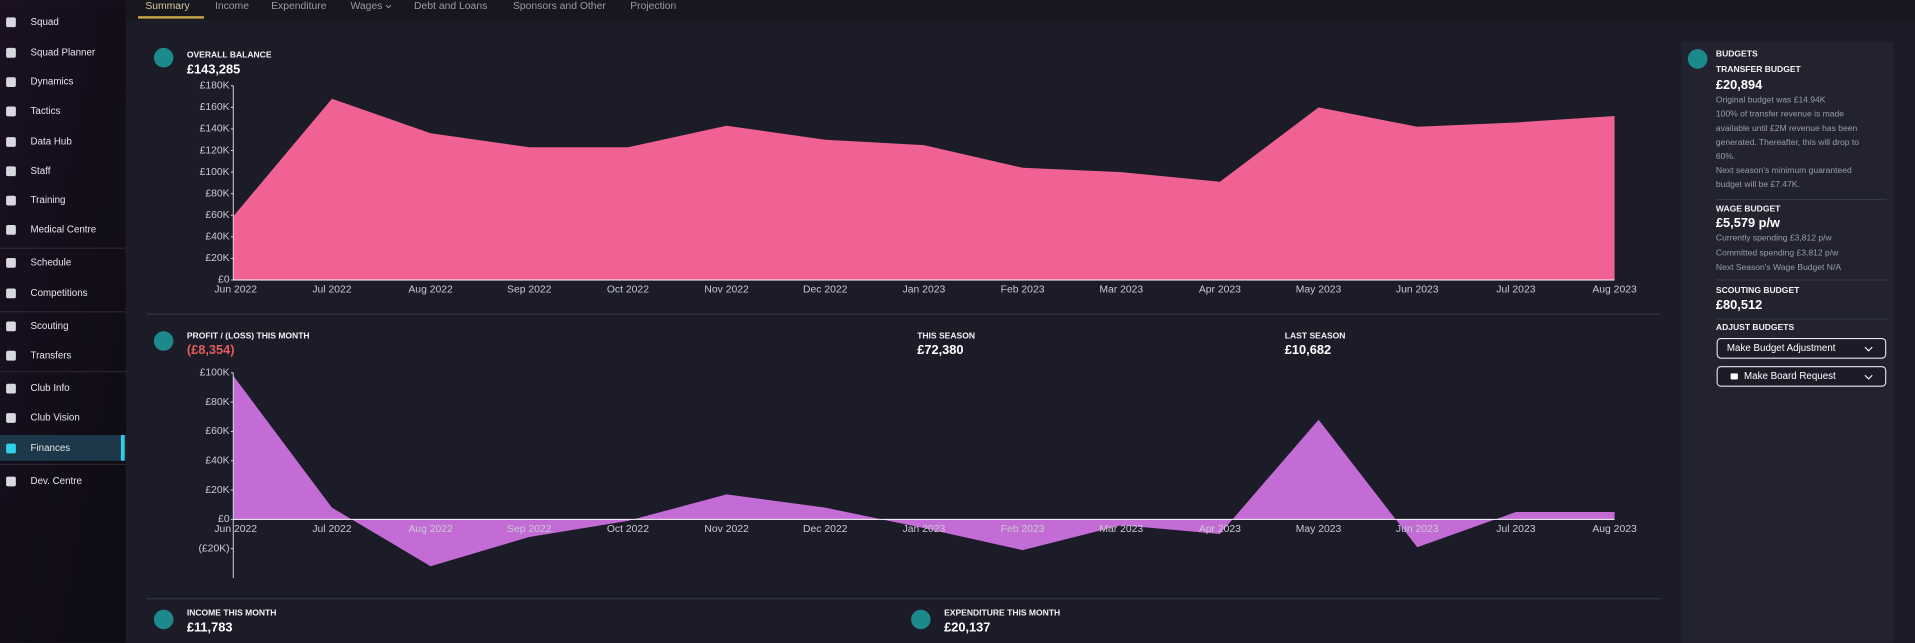  I want to click on y-tick-label: £0, so click(224, 280).